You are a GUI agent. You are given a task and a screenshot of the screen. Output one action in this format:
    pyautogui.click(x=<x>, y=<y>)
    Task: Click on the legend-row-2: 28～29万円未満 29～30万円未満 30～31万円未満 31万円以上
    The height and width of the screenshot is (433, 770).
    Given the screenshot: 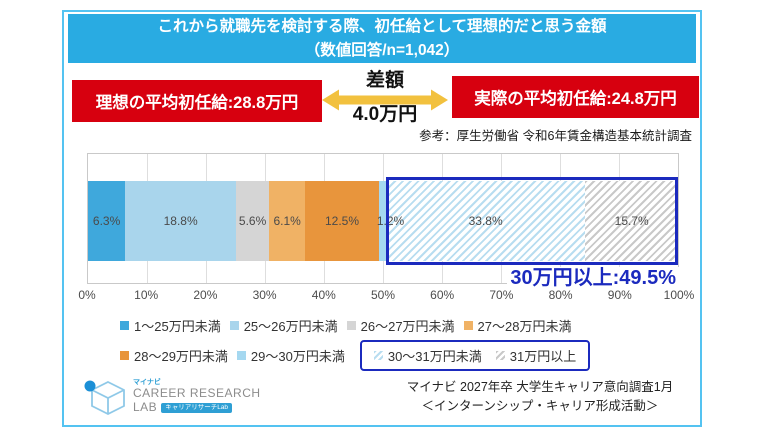 What is the action you would take?
    pyautogui.click(x=355, y=355)
    